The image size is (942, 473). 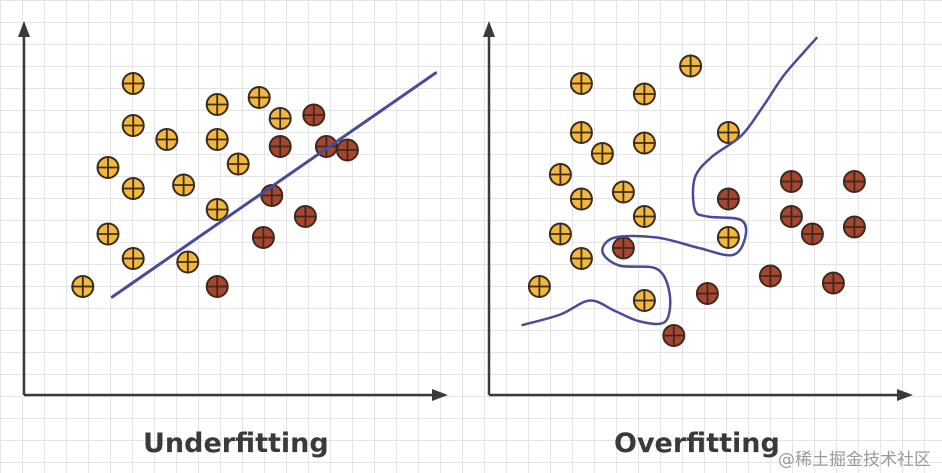 I want to click on underfitting-caption: Underfitting, so click(x=236, y=443).